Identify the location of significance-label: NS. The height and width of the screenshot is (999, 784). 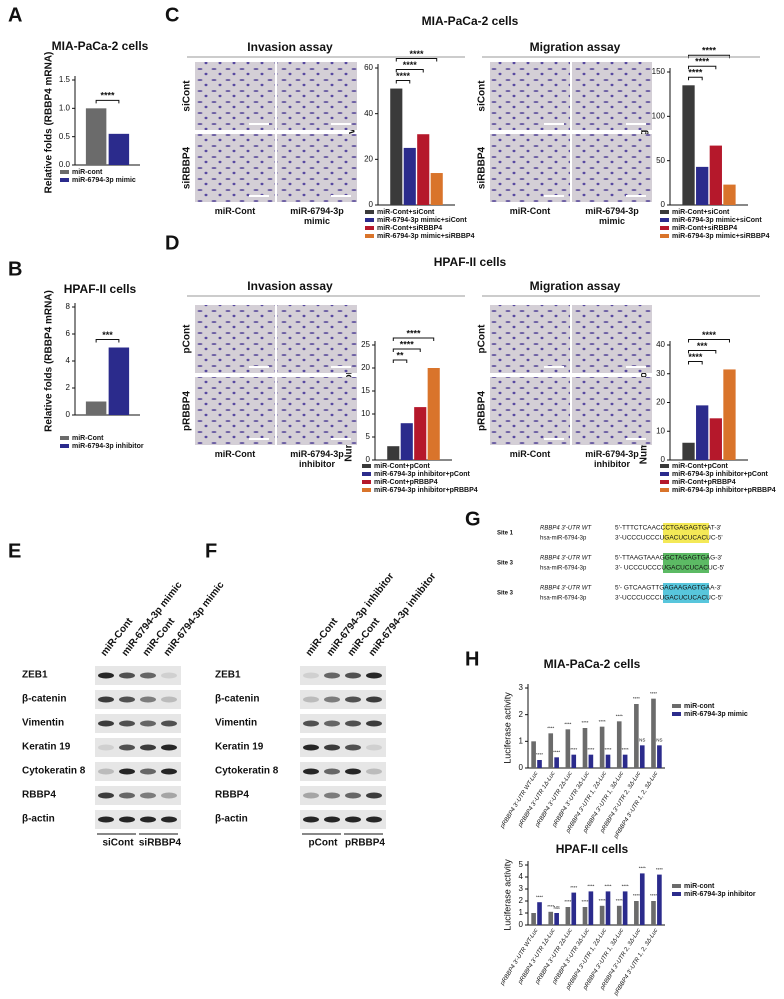
(642, 740).